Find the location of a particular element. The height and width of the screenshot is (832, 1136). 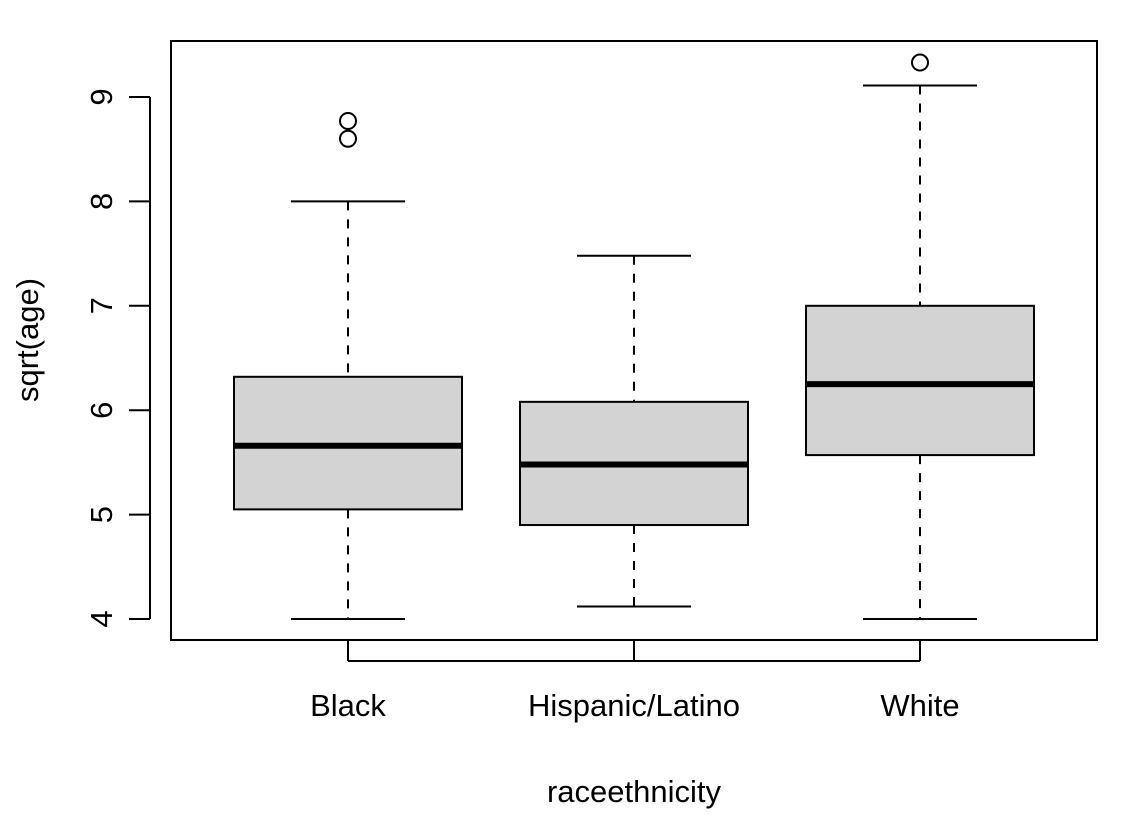

iqr-box is located at coordinates (920, 380).